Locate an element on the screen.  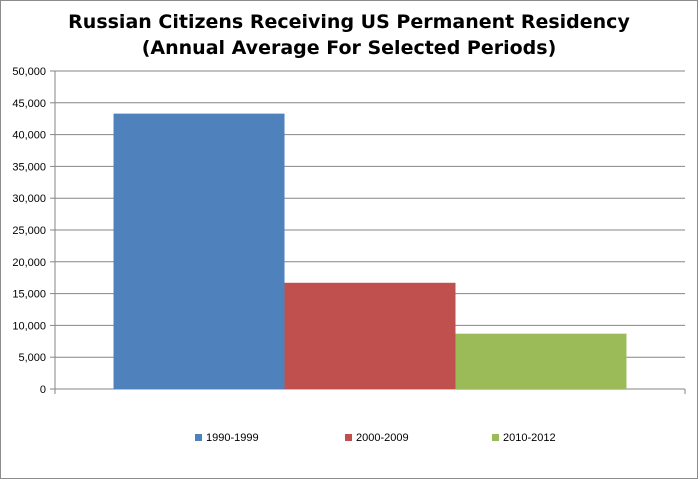
y-tick-label: 45,000 is located at coordinates (29, 104).